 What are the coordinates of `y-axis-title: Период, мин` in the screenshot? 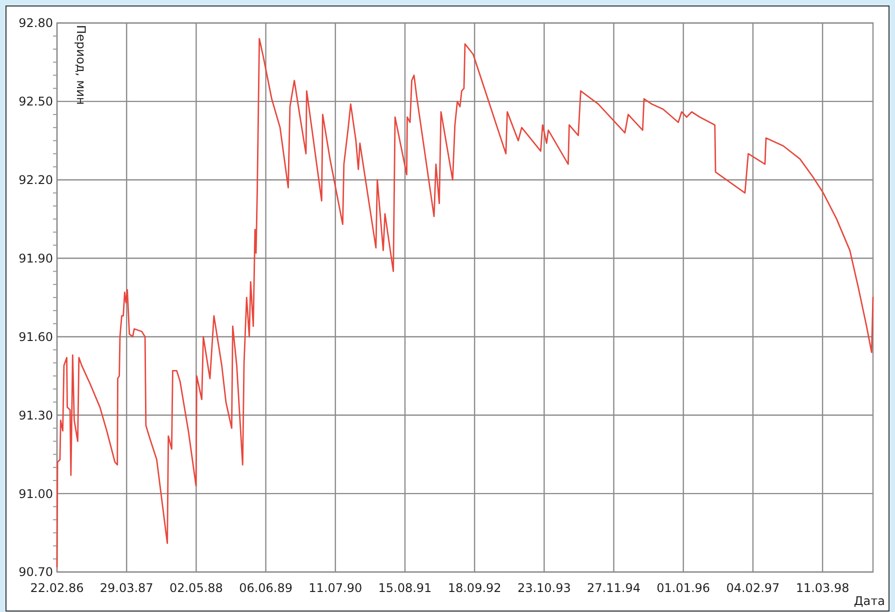 It's located at (81, 65).